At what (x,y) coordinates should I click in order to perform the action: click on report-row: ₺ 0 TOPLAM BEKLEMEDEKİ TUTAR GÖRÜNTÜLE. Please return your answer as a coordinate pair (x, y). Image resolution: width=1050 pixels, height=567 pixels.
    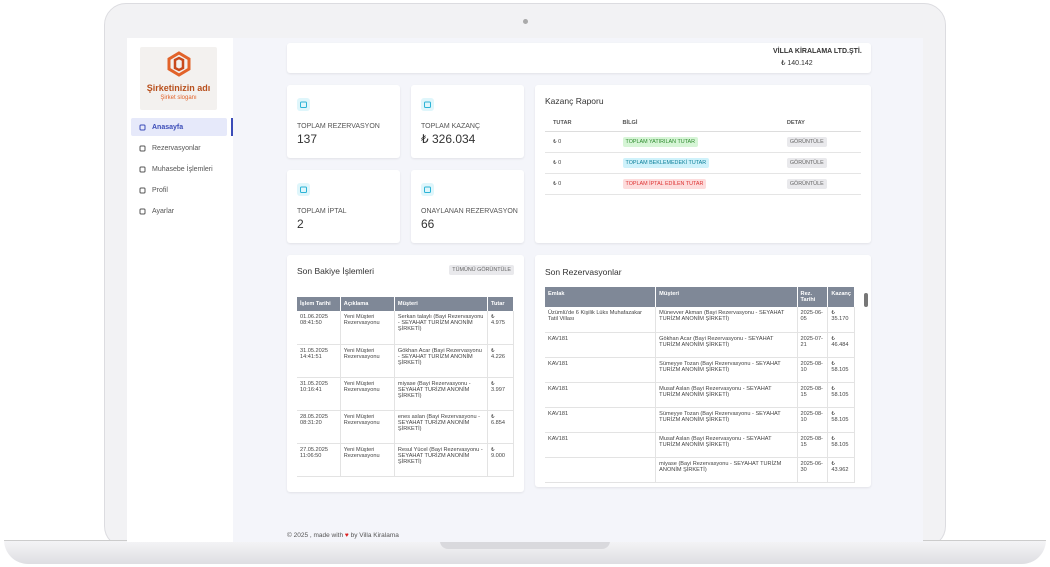
    Looking at the image, I should click on (703, 163).